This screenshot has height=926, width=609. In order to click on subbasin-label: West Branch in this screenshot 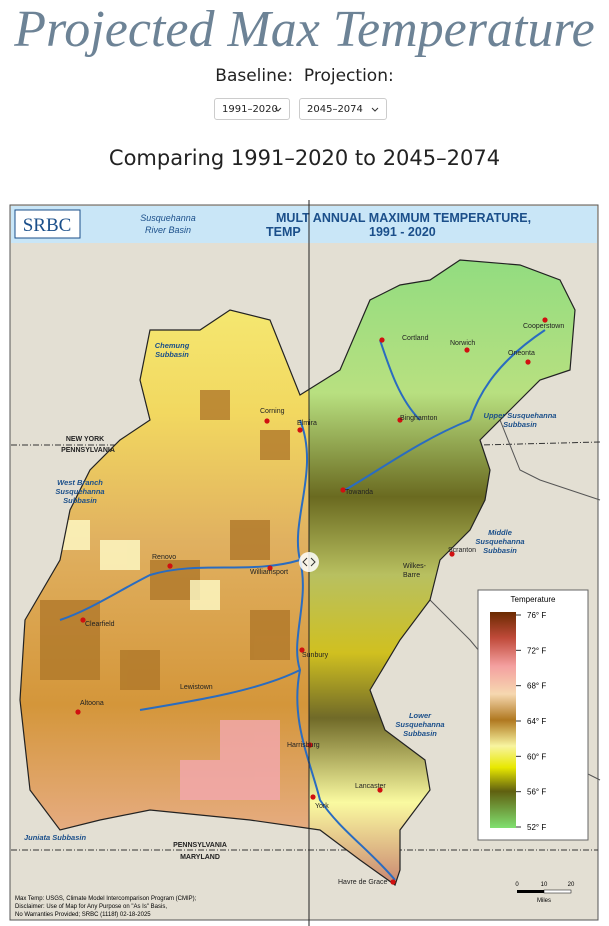, I will do `click(80, 482)`.